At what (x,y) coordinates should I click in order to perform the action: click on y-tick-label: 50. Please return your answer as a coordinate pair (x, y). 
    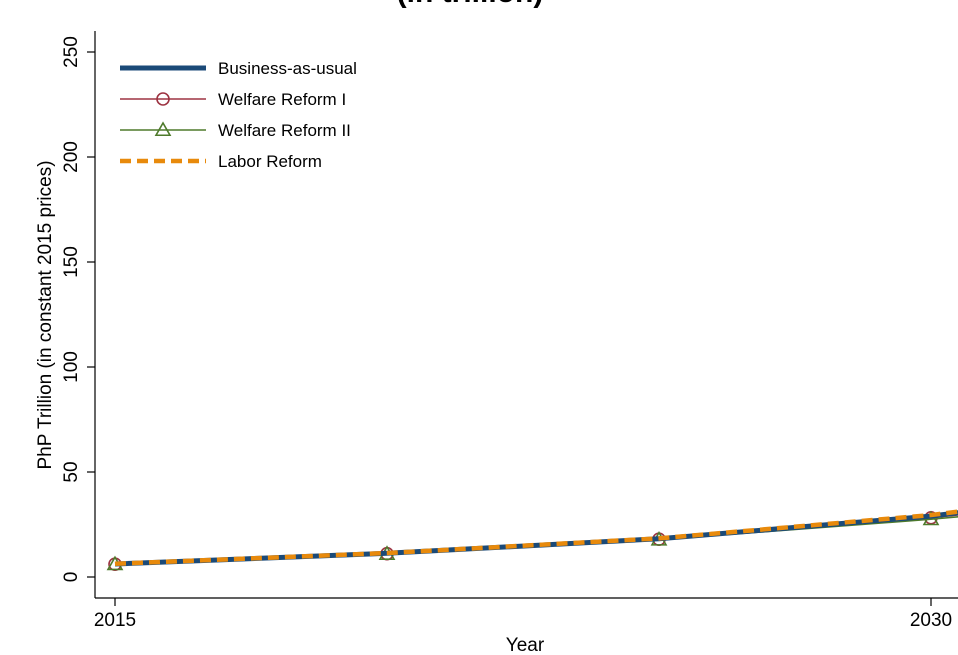
    Looking at the image, I should click on (71, 471).